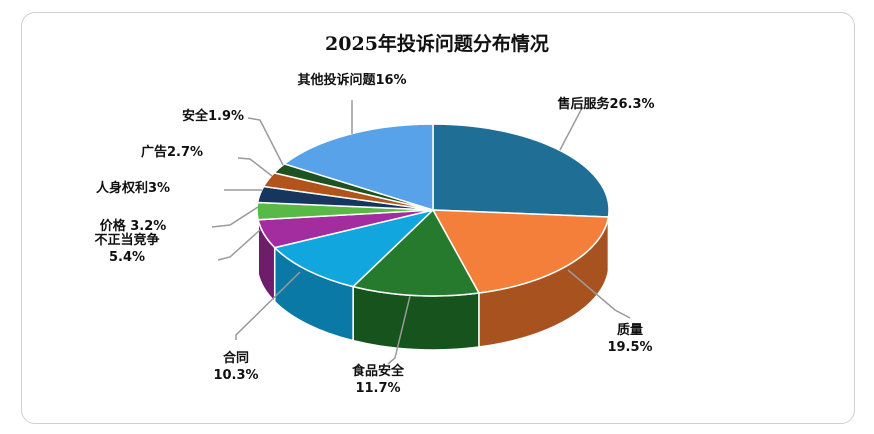  Describe the element at coordinates (133, 226) in the screenshot. I see `slice-label-5-0: 价格 3.2%` at that location.